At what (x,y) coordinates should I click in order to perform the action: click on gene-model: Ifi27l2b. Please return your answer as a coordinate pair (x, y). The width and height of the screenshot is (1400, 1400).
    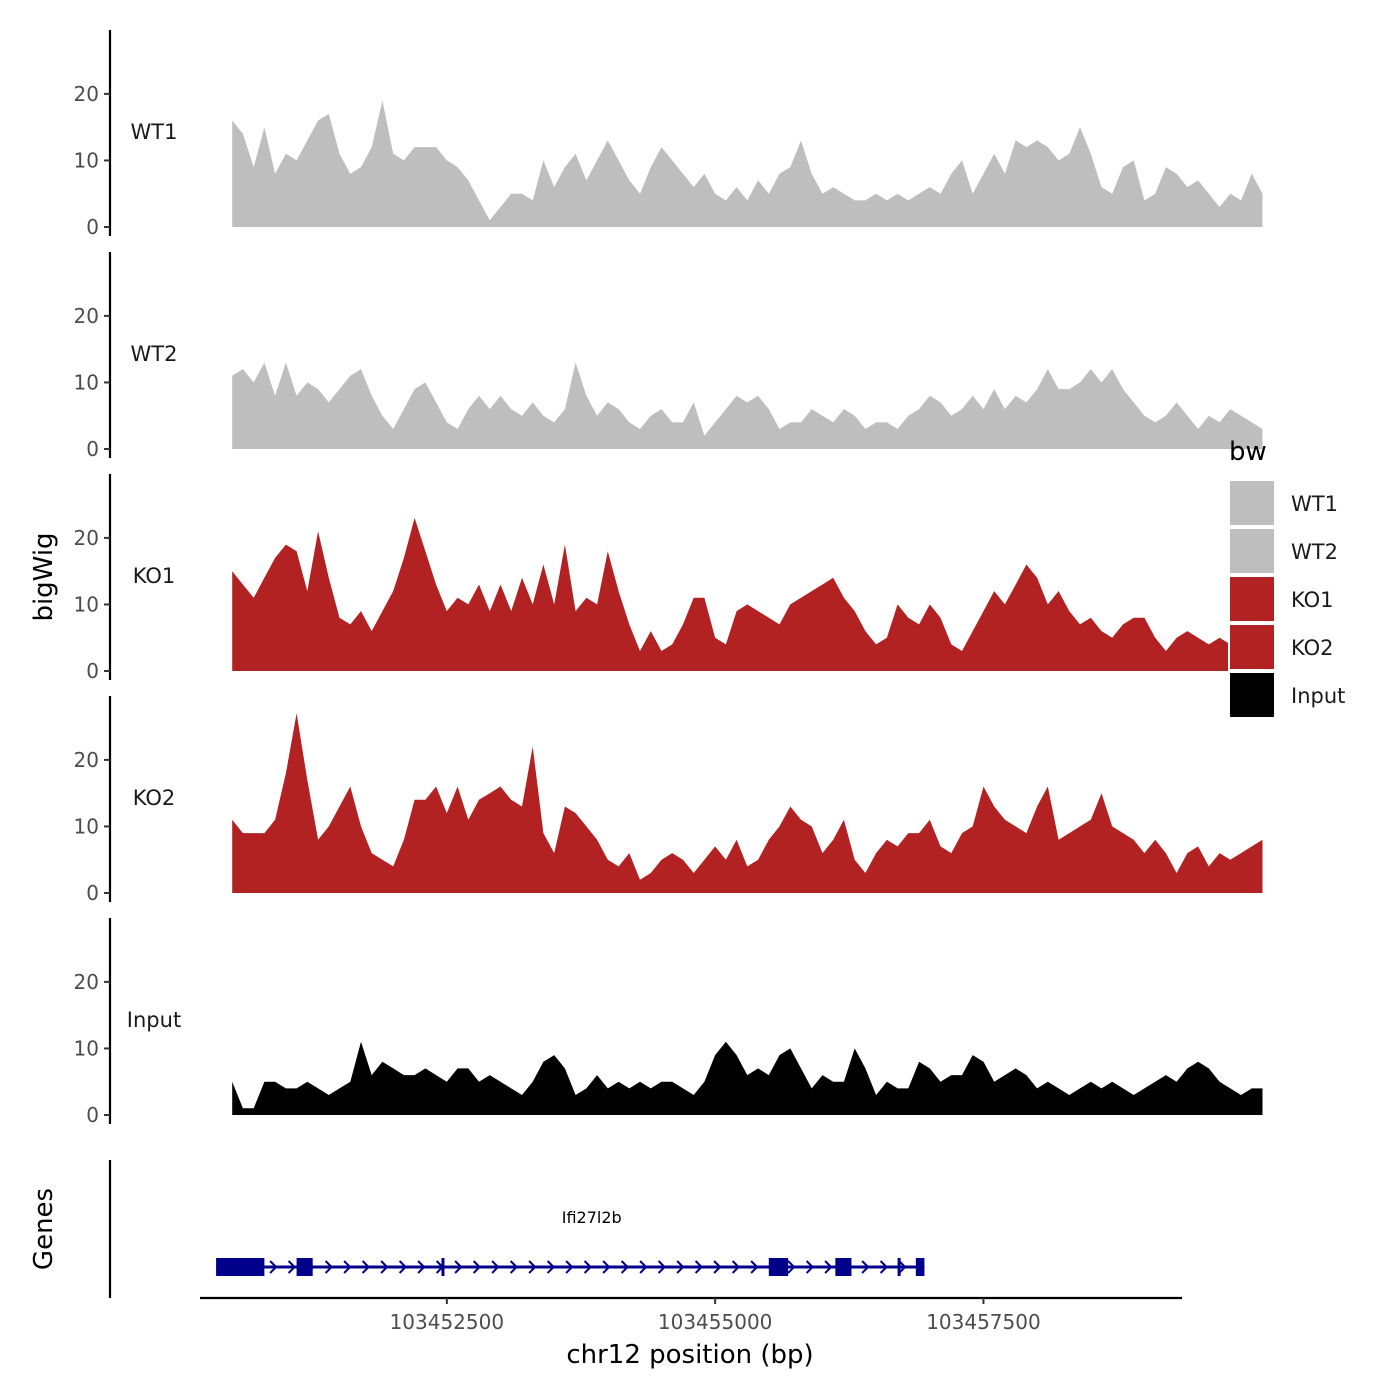
    Looking at the image, I should click on (570, 1242).